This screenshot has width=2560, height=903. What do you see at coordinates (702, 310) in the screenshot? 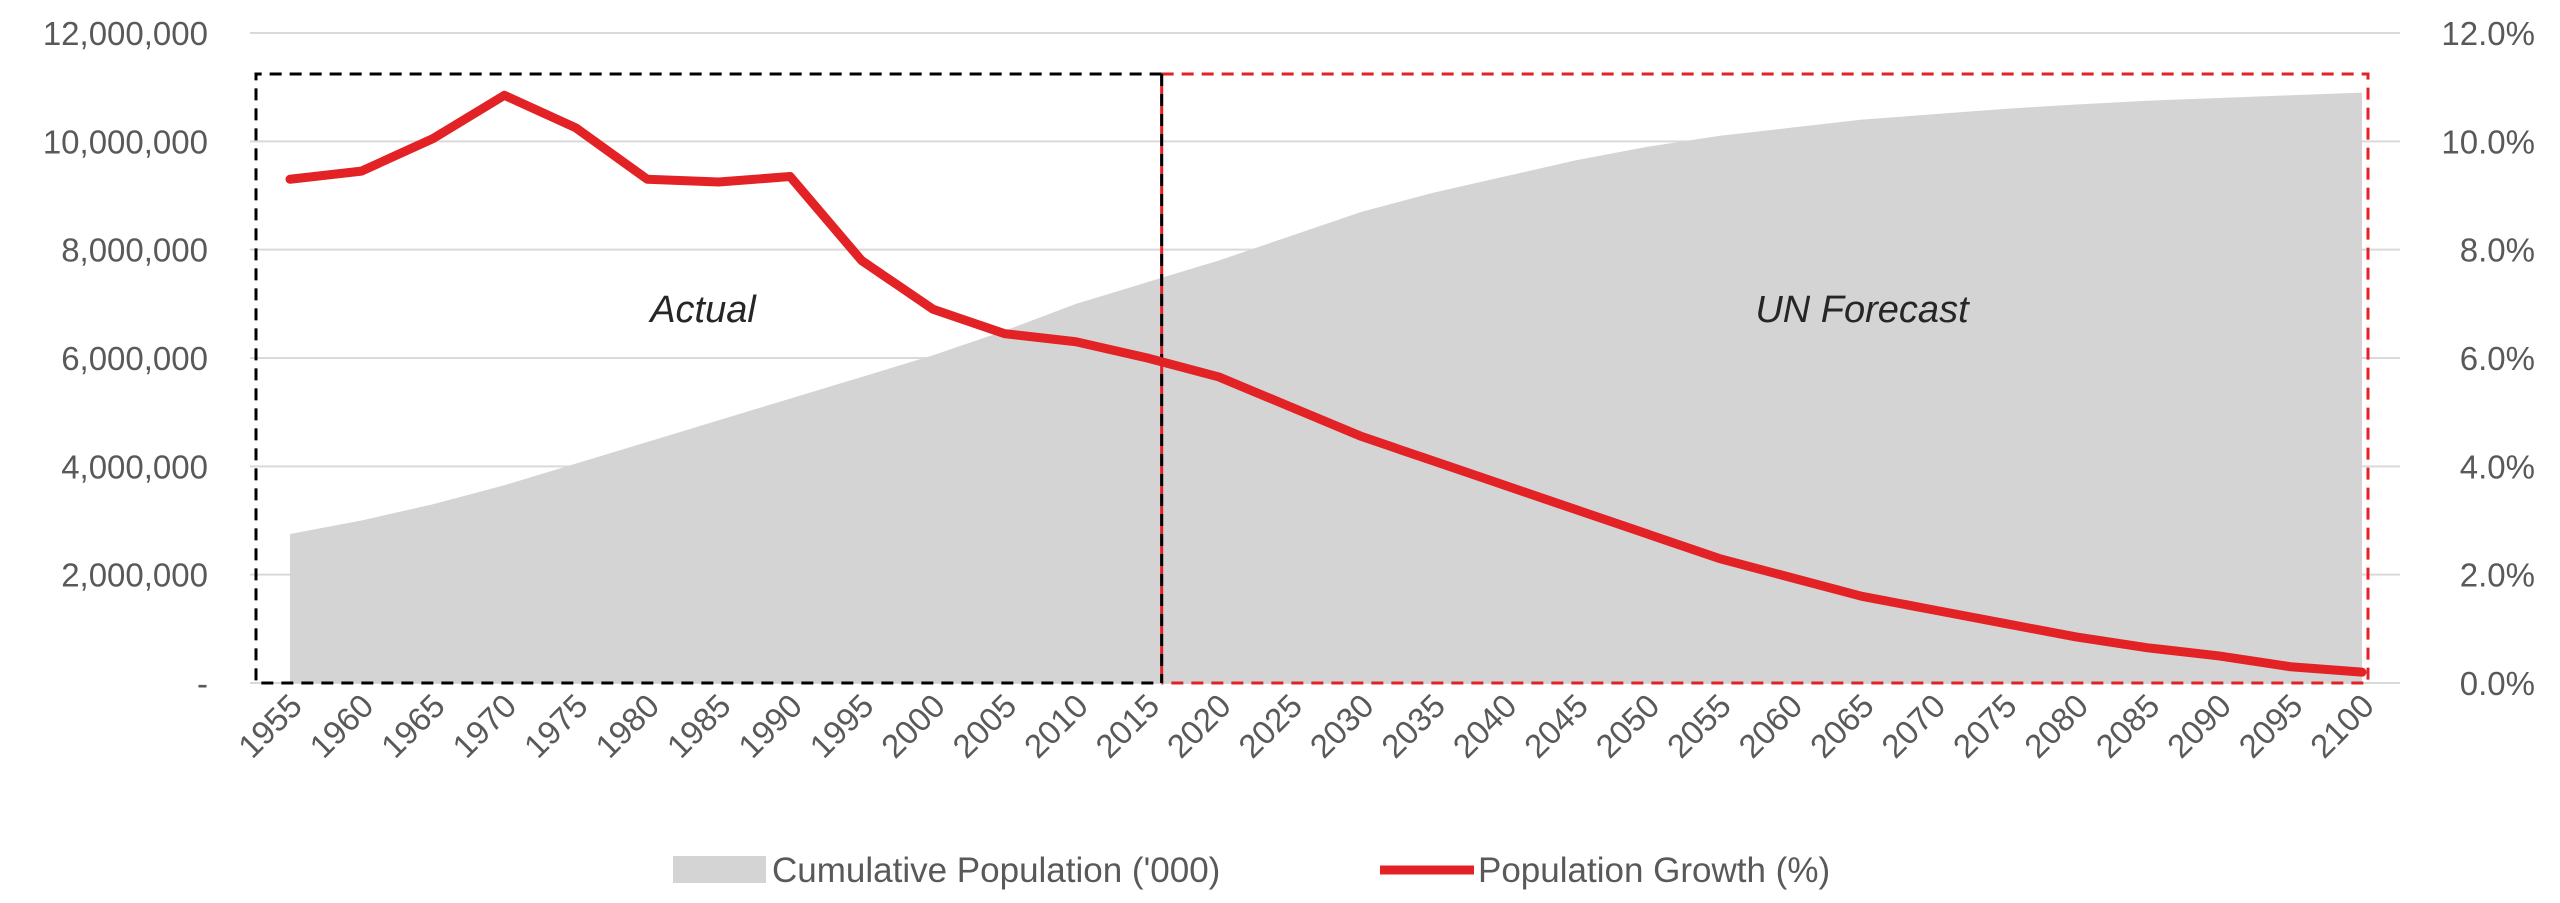
I see `actual-annotation: Actual` at bounding box center [702, 310].